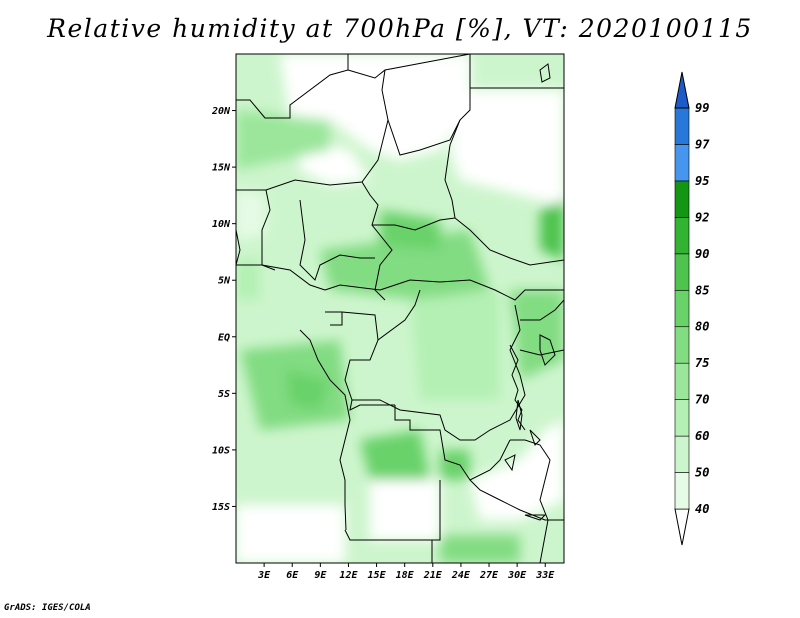 The height and width of the screenshot is (618, 800). Describe the element at coordinates (221, 507) in the screenshot. I see `y-tick-label: 15S` at that location.